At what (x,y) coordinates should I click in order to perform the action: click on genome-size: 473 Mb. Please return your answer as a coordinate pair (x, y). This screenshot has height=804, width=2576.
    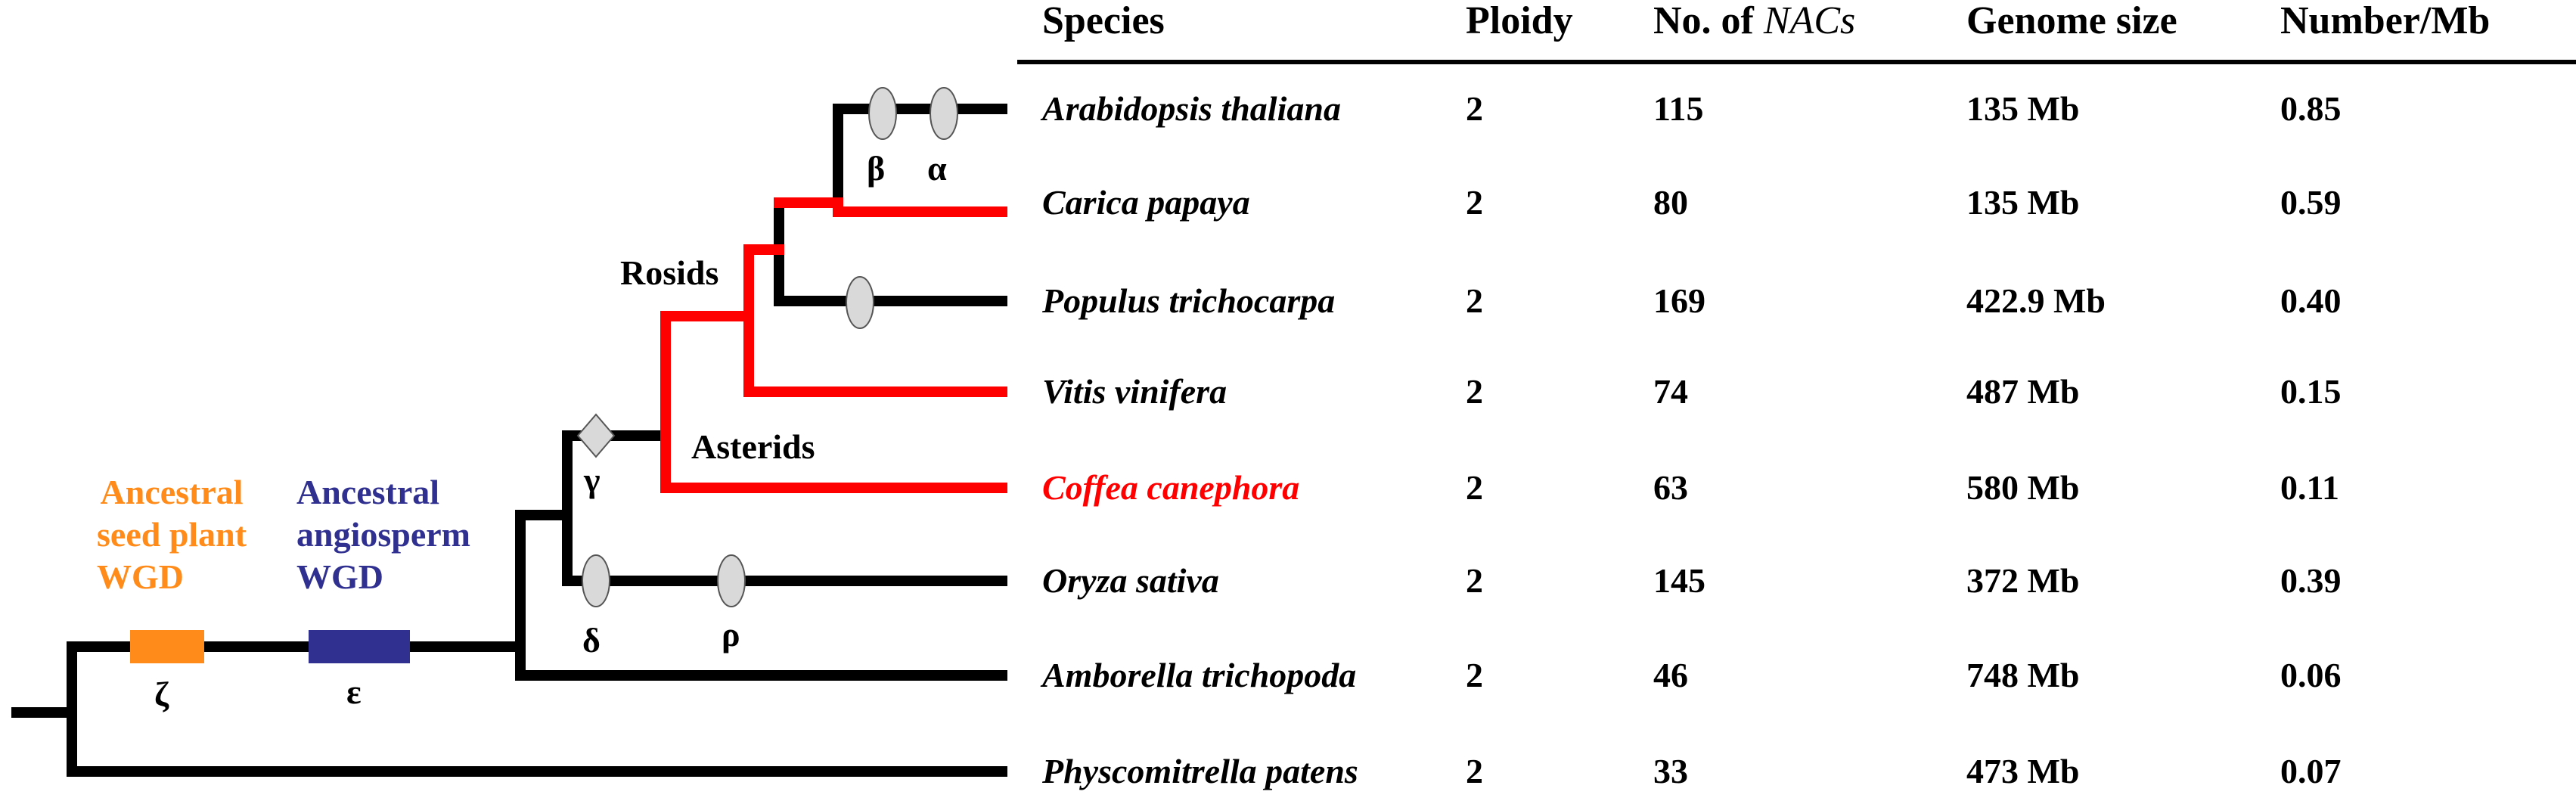
    Looking at the image, I should click on (2023, 771).